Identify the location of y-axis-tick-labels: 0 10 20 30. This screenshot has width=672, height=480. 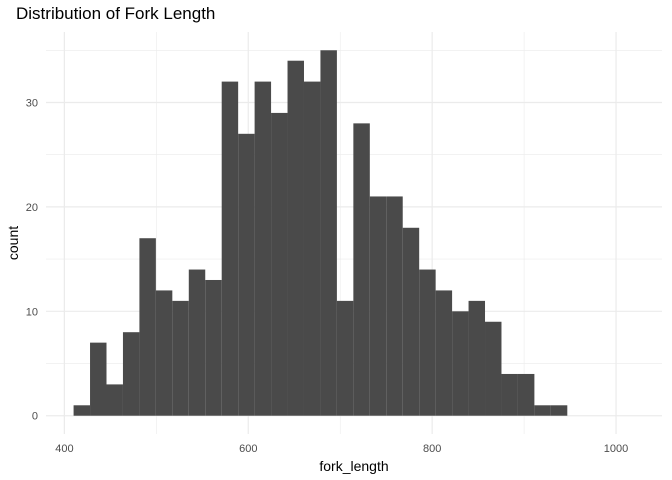
(32, 259).